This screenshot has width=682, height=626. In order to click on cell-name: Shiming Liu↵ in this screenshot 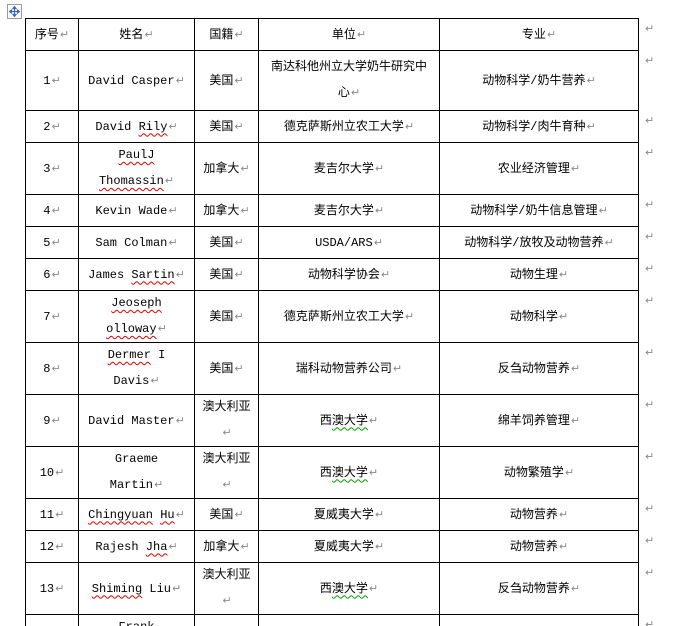, I will do `click(136, 588)`.